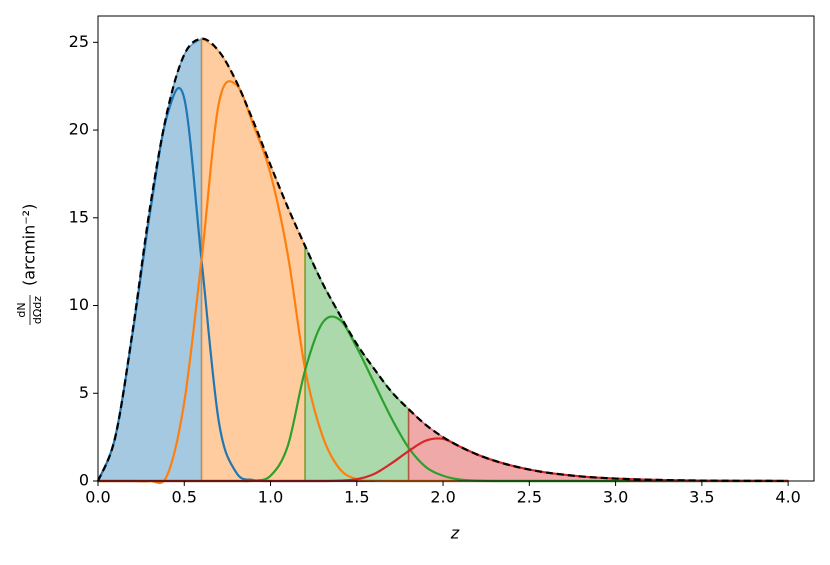 Image resolution: width=830 pixels, height=565 pixels. I want to click on y-axis-label: dN dΩdz (arcmin⁻²), so click(29, 264).